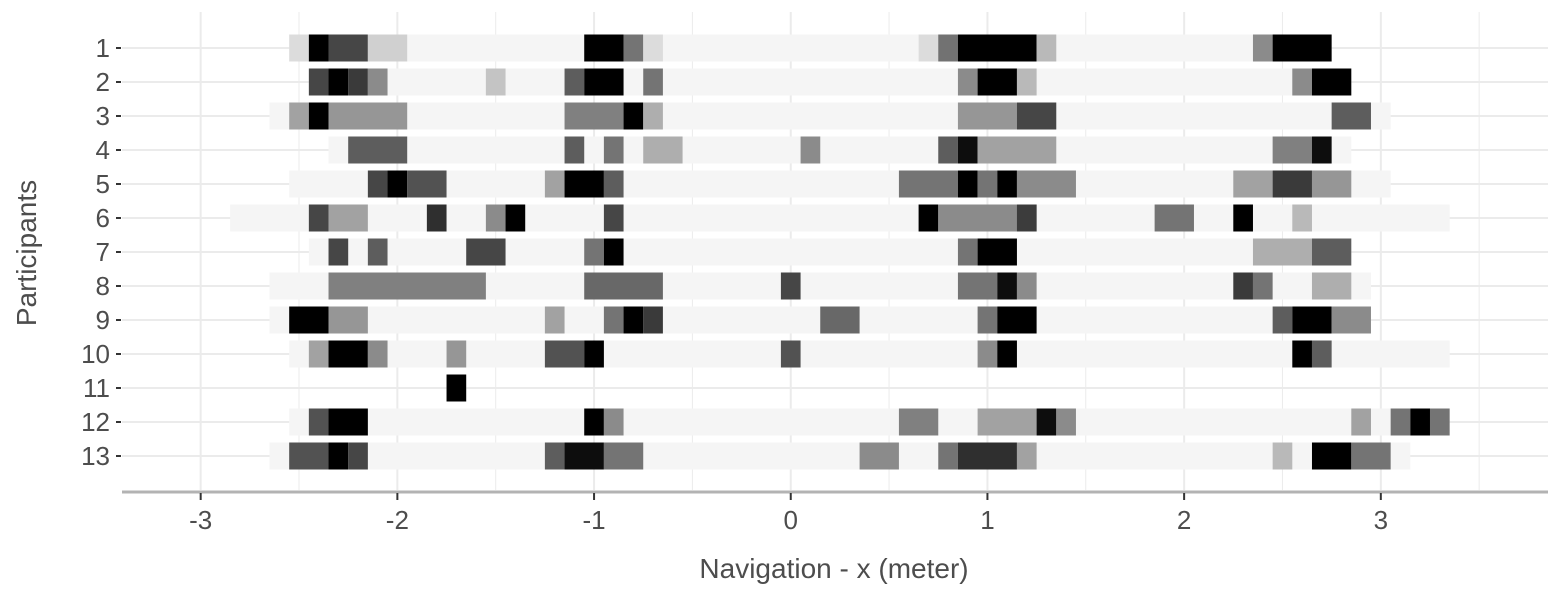 The height and width of the screenshot is (600, 1560). I want to click on y-tick-label: 11, so click(96, 388).